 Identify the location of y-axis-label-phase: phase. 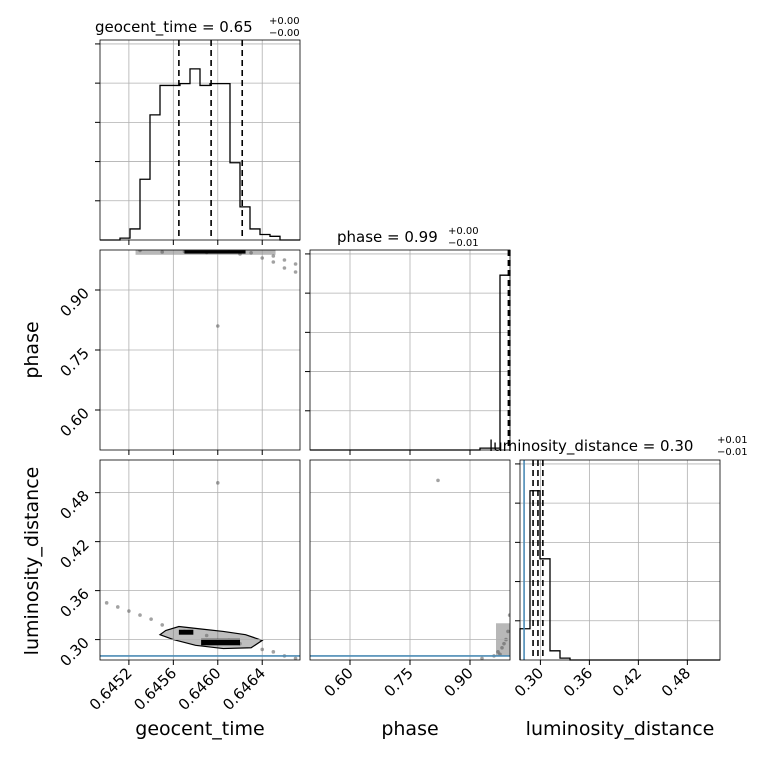
(32, 349).